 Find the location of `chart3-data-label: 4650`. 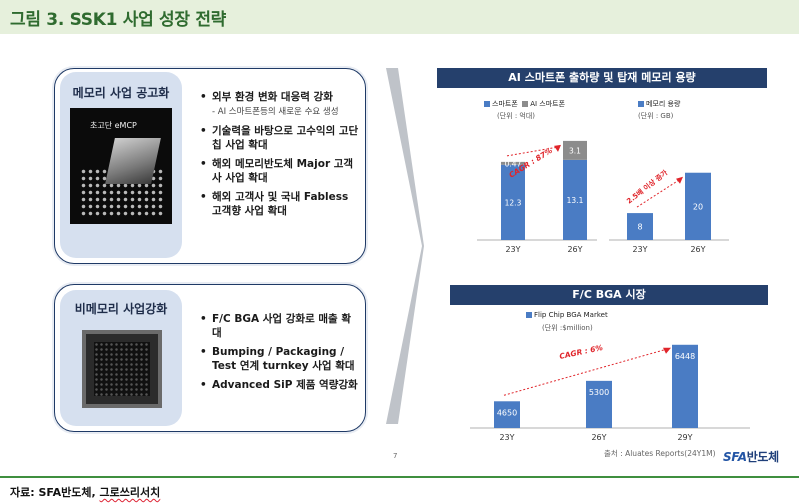

chart3-data-label: 4650 is located at coordinates (507, 412).